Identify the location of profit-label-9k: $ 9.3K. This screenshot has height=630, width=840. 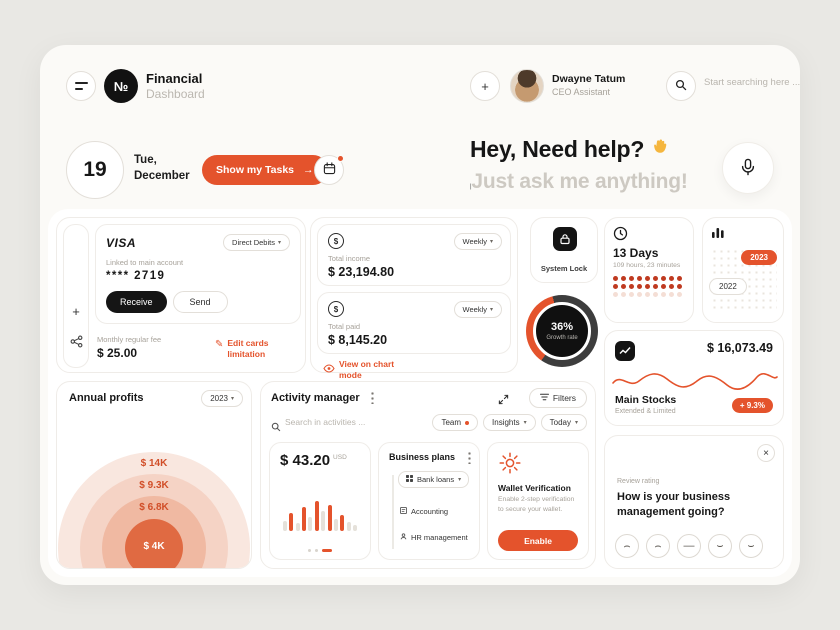
(154, 485).